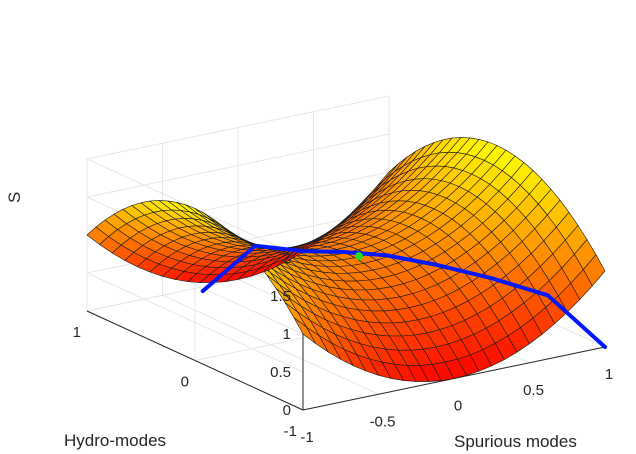 The image size is (636, 454). What do you see at coordinates (609, 374) in the screenshot?
I see `x-tick-label: 1` at bounding box center [609, 374].